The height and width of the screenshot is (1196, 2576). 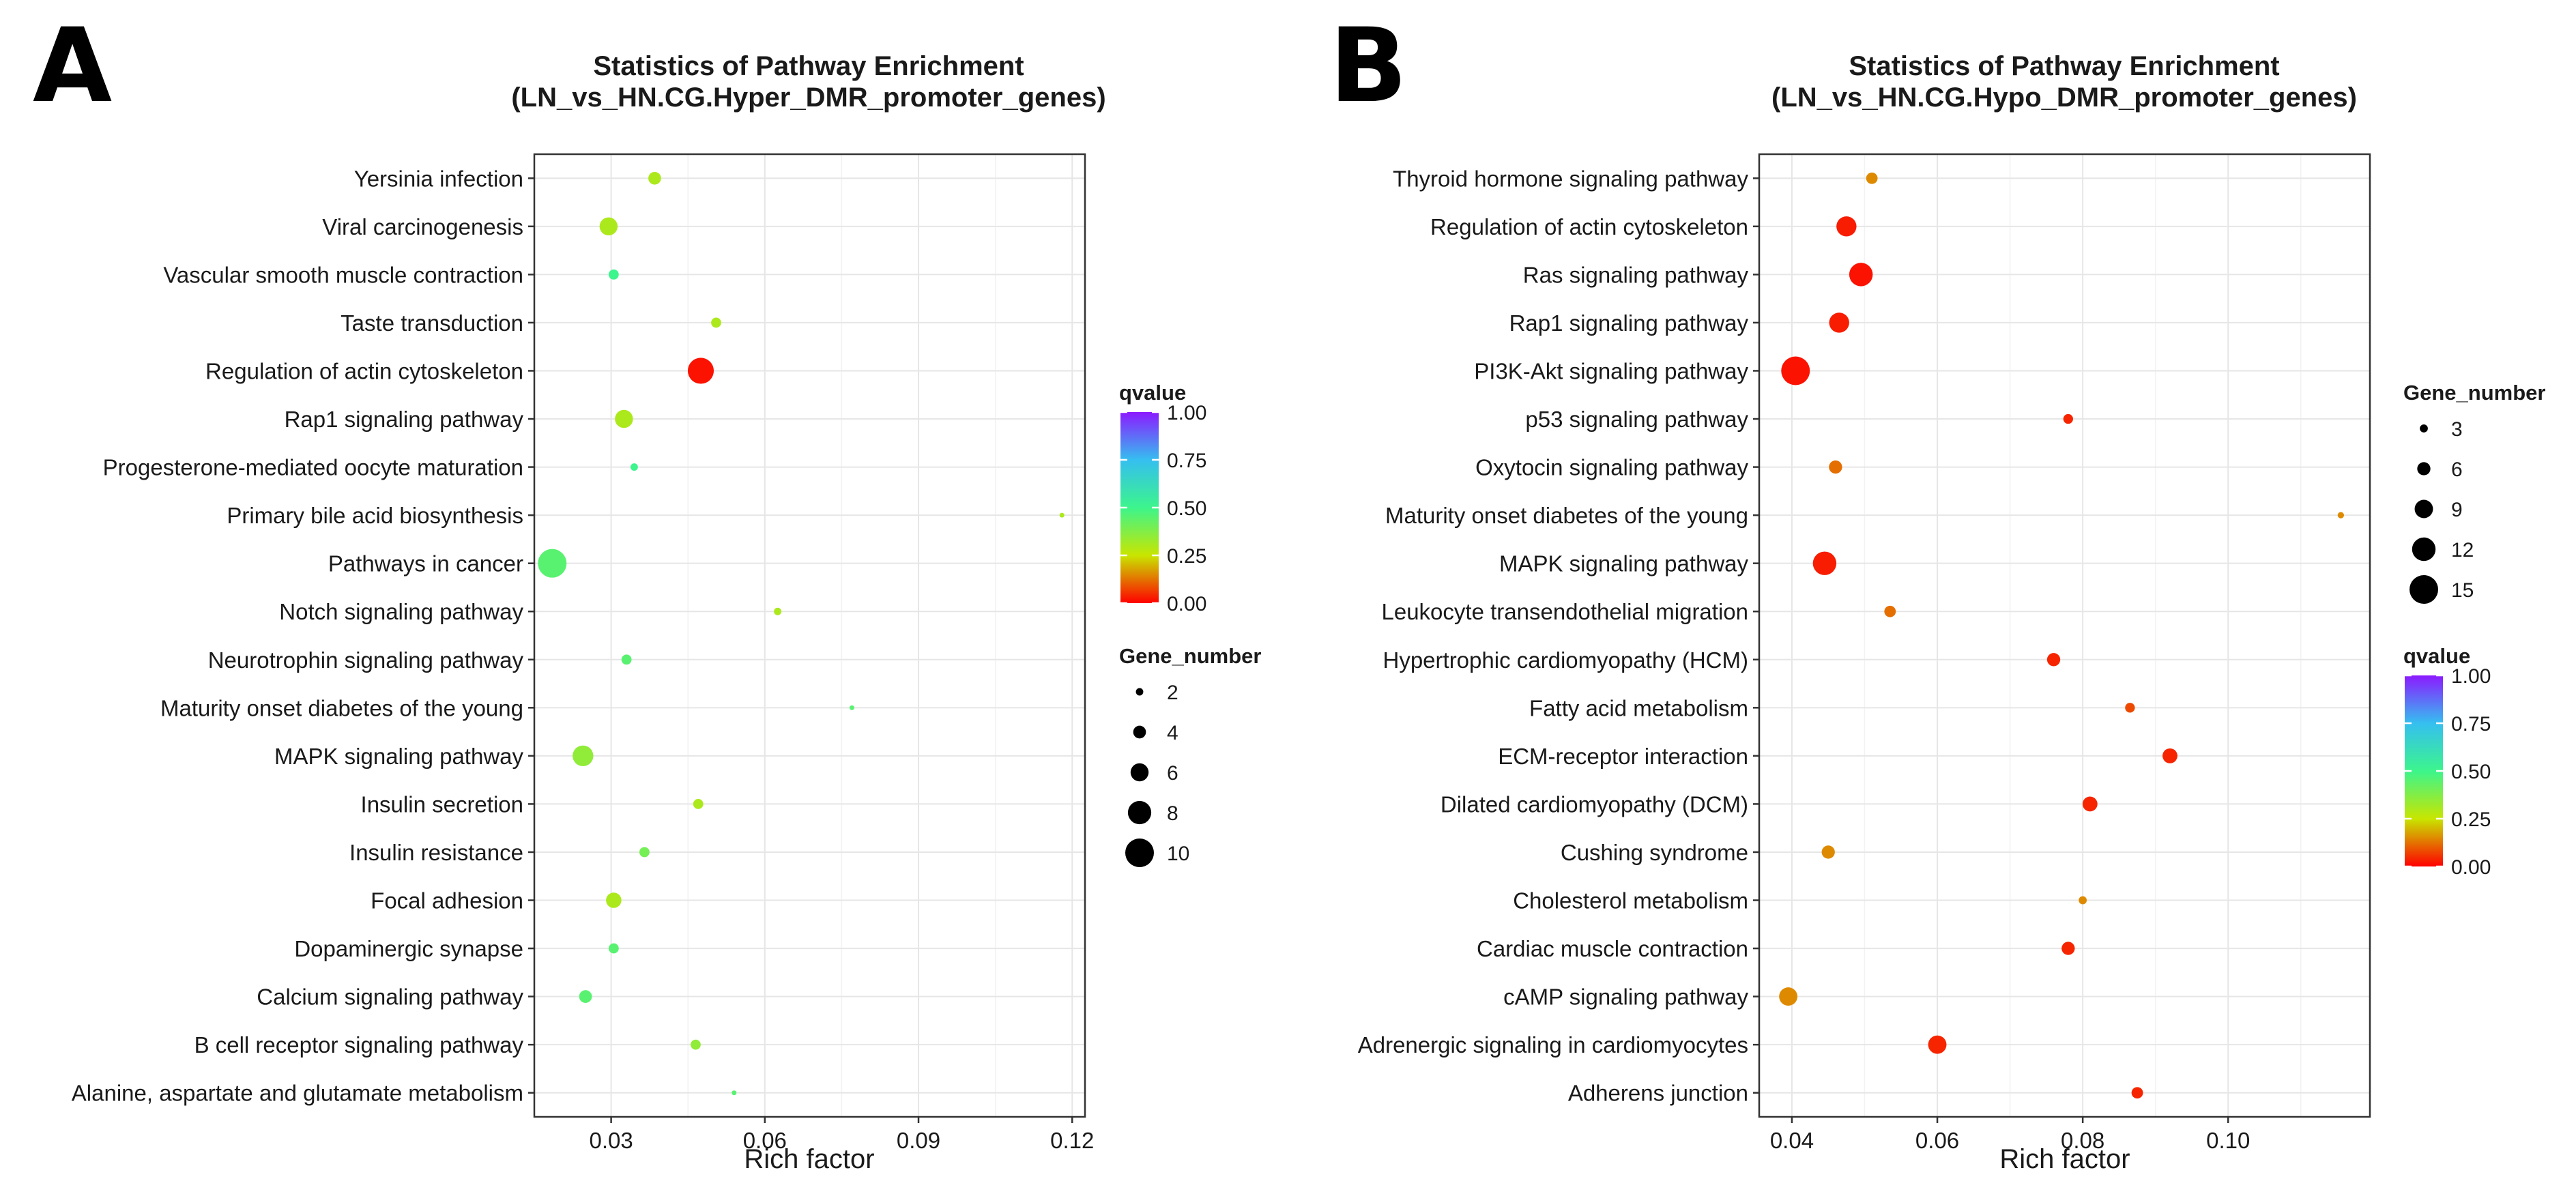 I want to click on panel-b-qvalue-legend-label: 1.00, so click(x=2471, y=676).